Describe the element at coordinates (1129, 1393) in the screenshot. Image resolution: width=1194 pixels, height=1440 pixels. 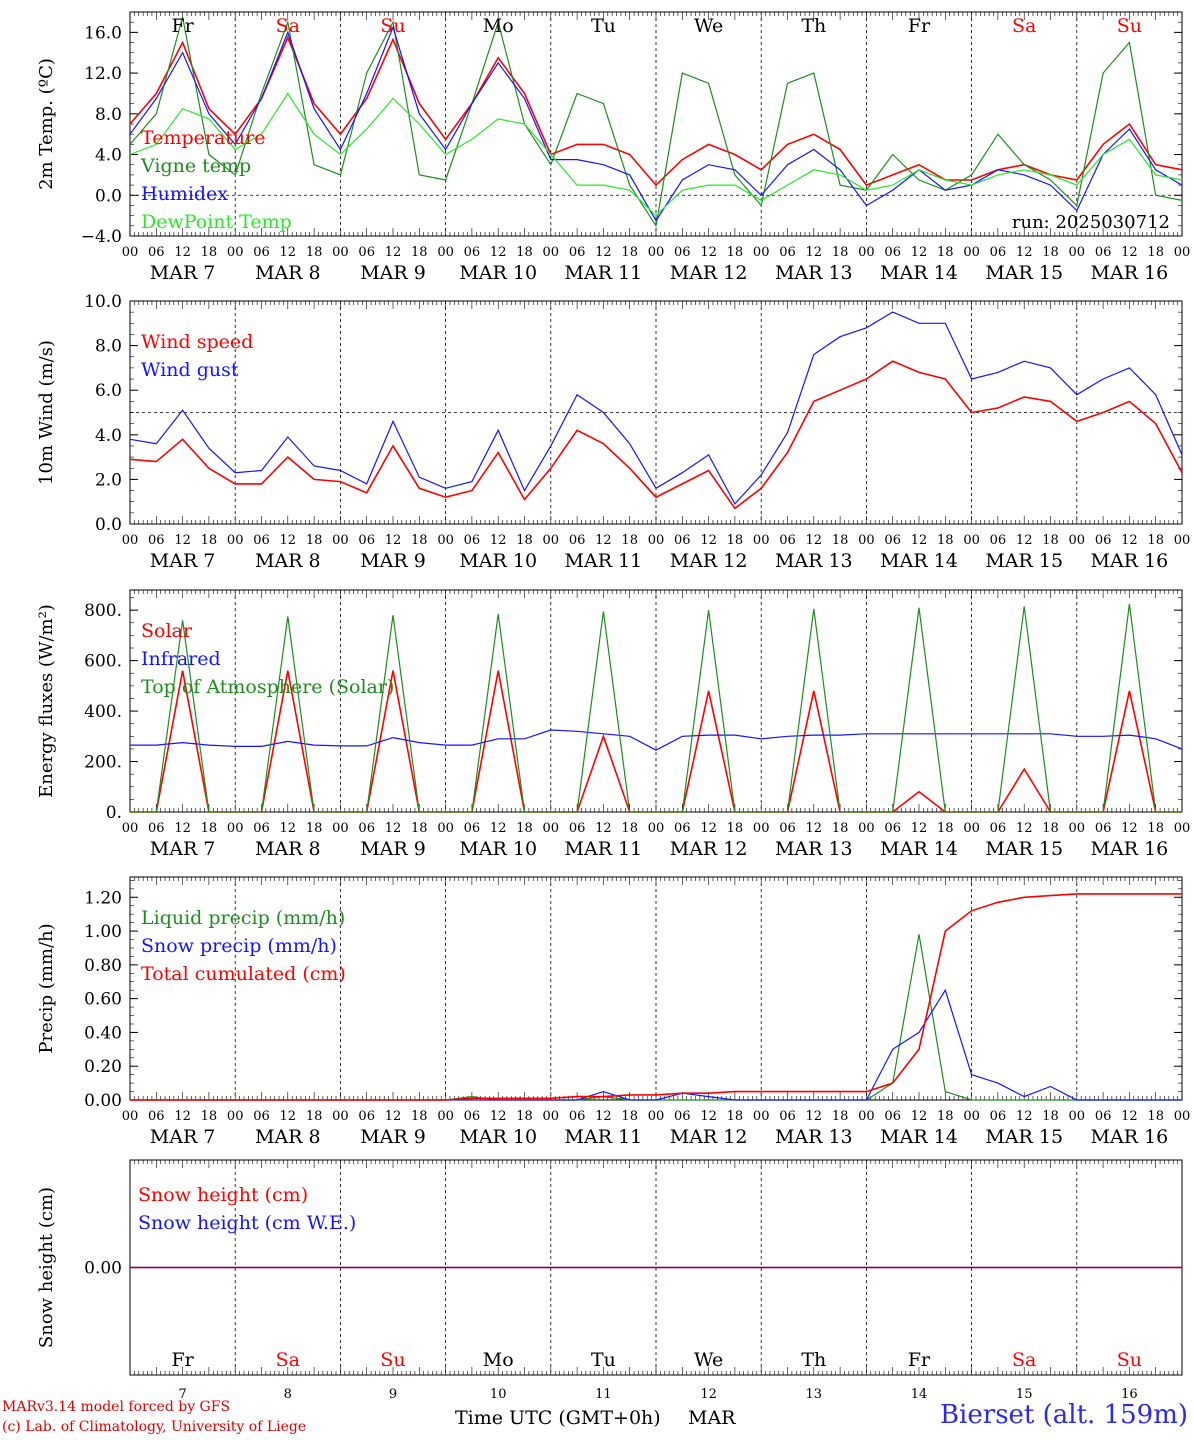
I see `day-number: 16` at that location.